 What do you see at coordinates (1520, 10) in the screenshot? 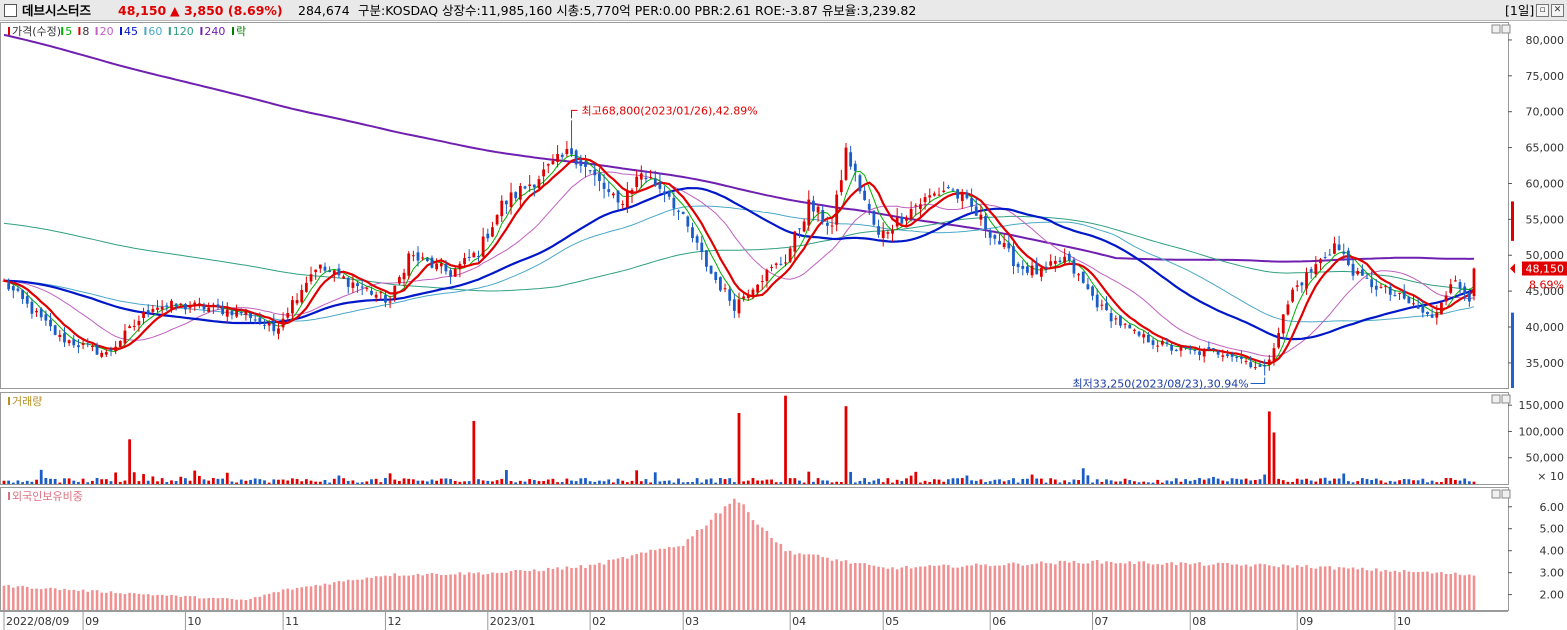
I see `period-selector: [1일]` at bounding box center [1520, 10].